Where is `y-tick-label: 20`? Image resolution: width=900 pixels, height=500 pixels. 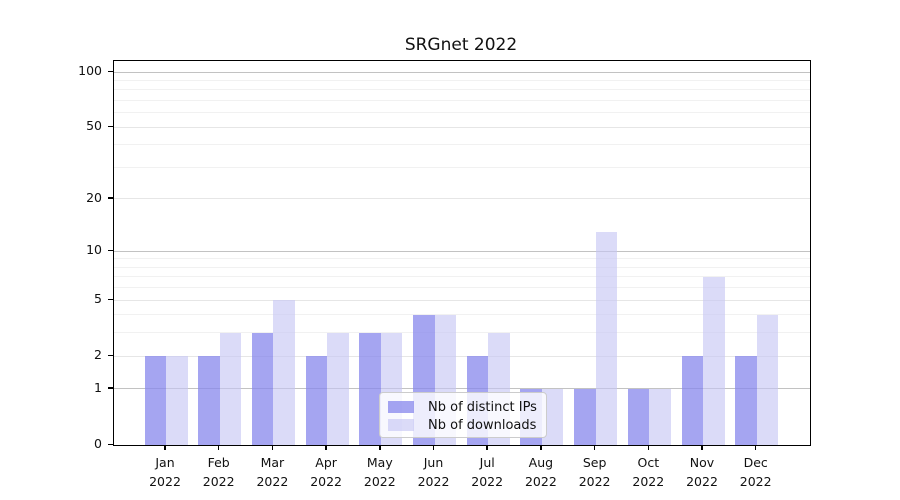 y-tick-label: 20 is located at coordinates (94, 197).